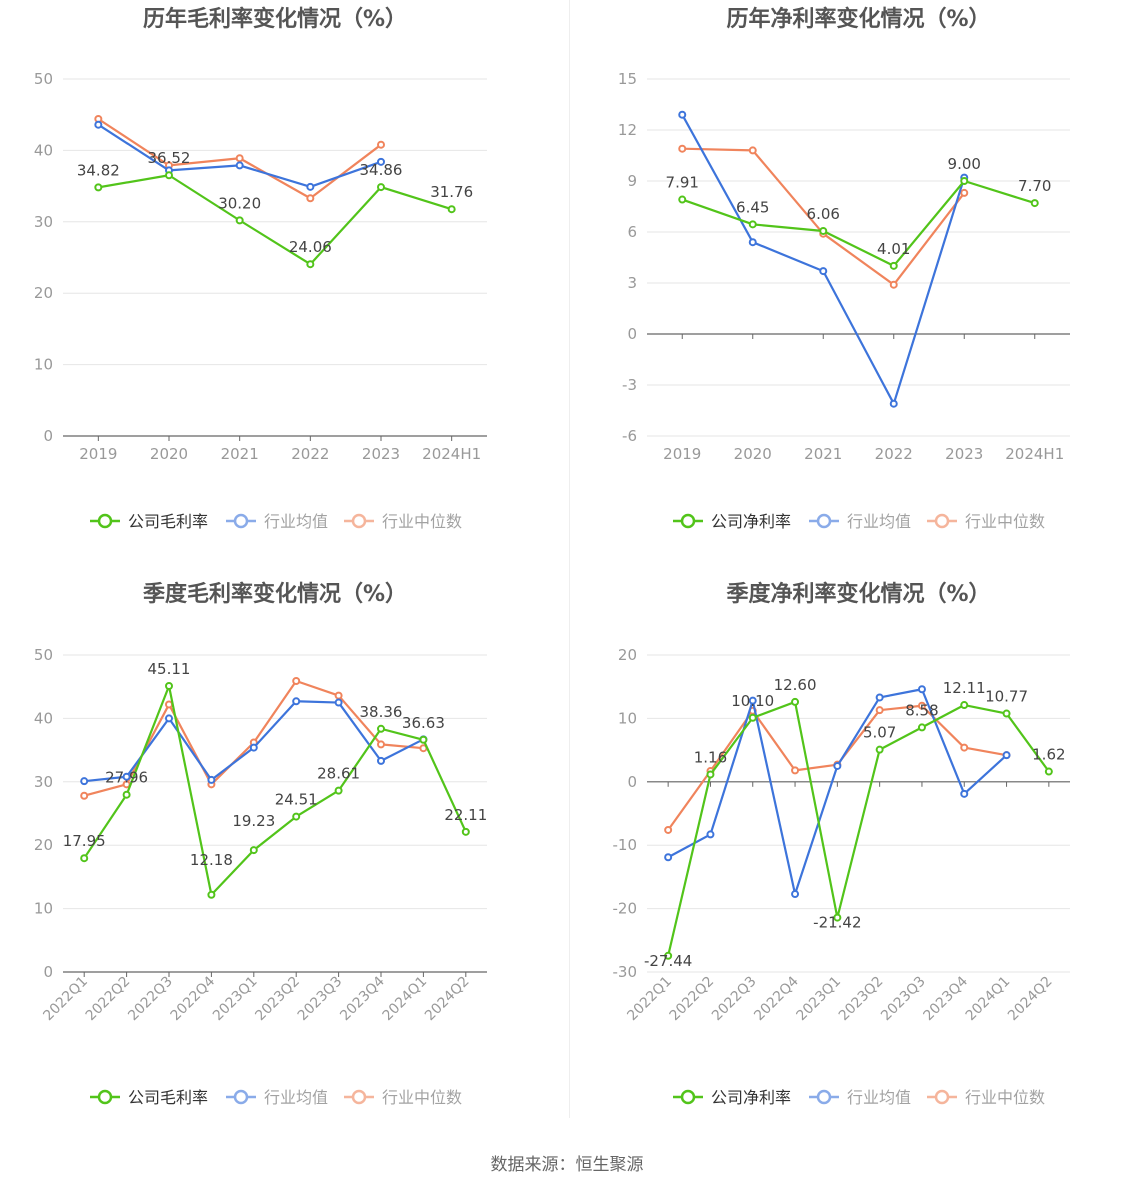 This screenshot has height=1188, width=1134. Describe the element at coordinates (98, 170) in the screenshot. I see `data-label: 34.82` at that location.